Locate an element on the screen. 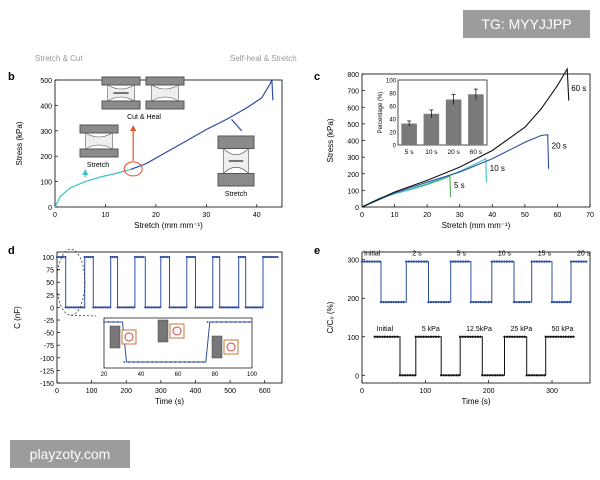  inset-x-tick-label: 100 is located at coordinates (252, 375).